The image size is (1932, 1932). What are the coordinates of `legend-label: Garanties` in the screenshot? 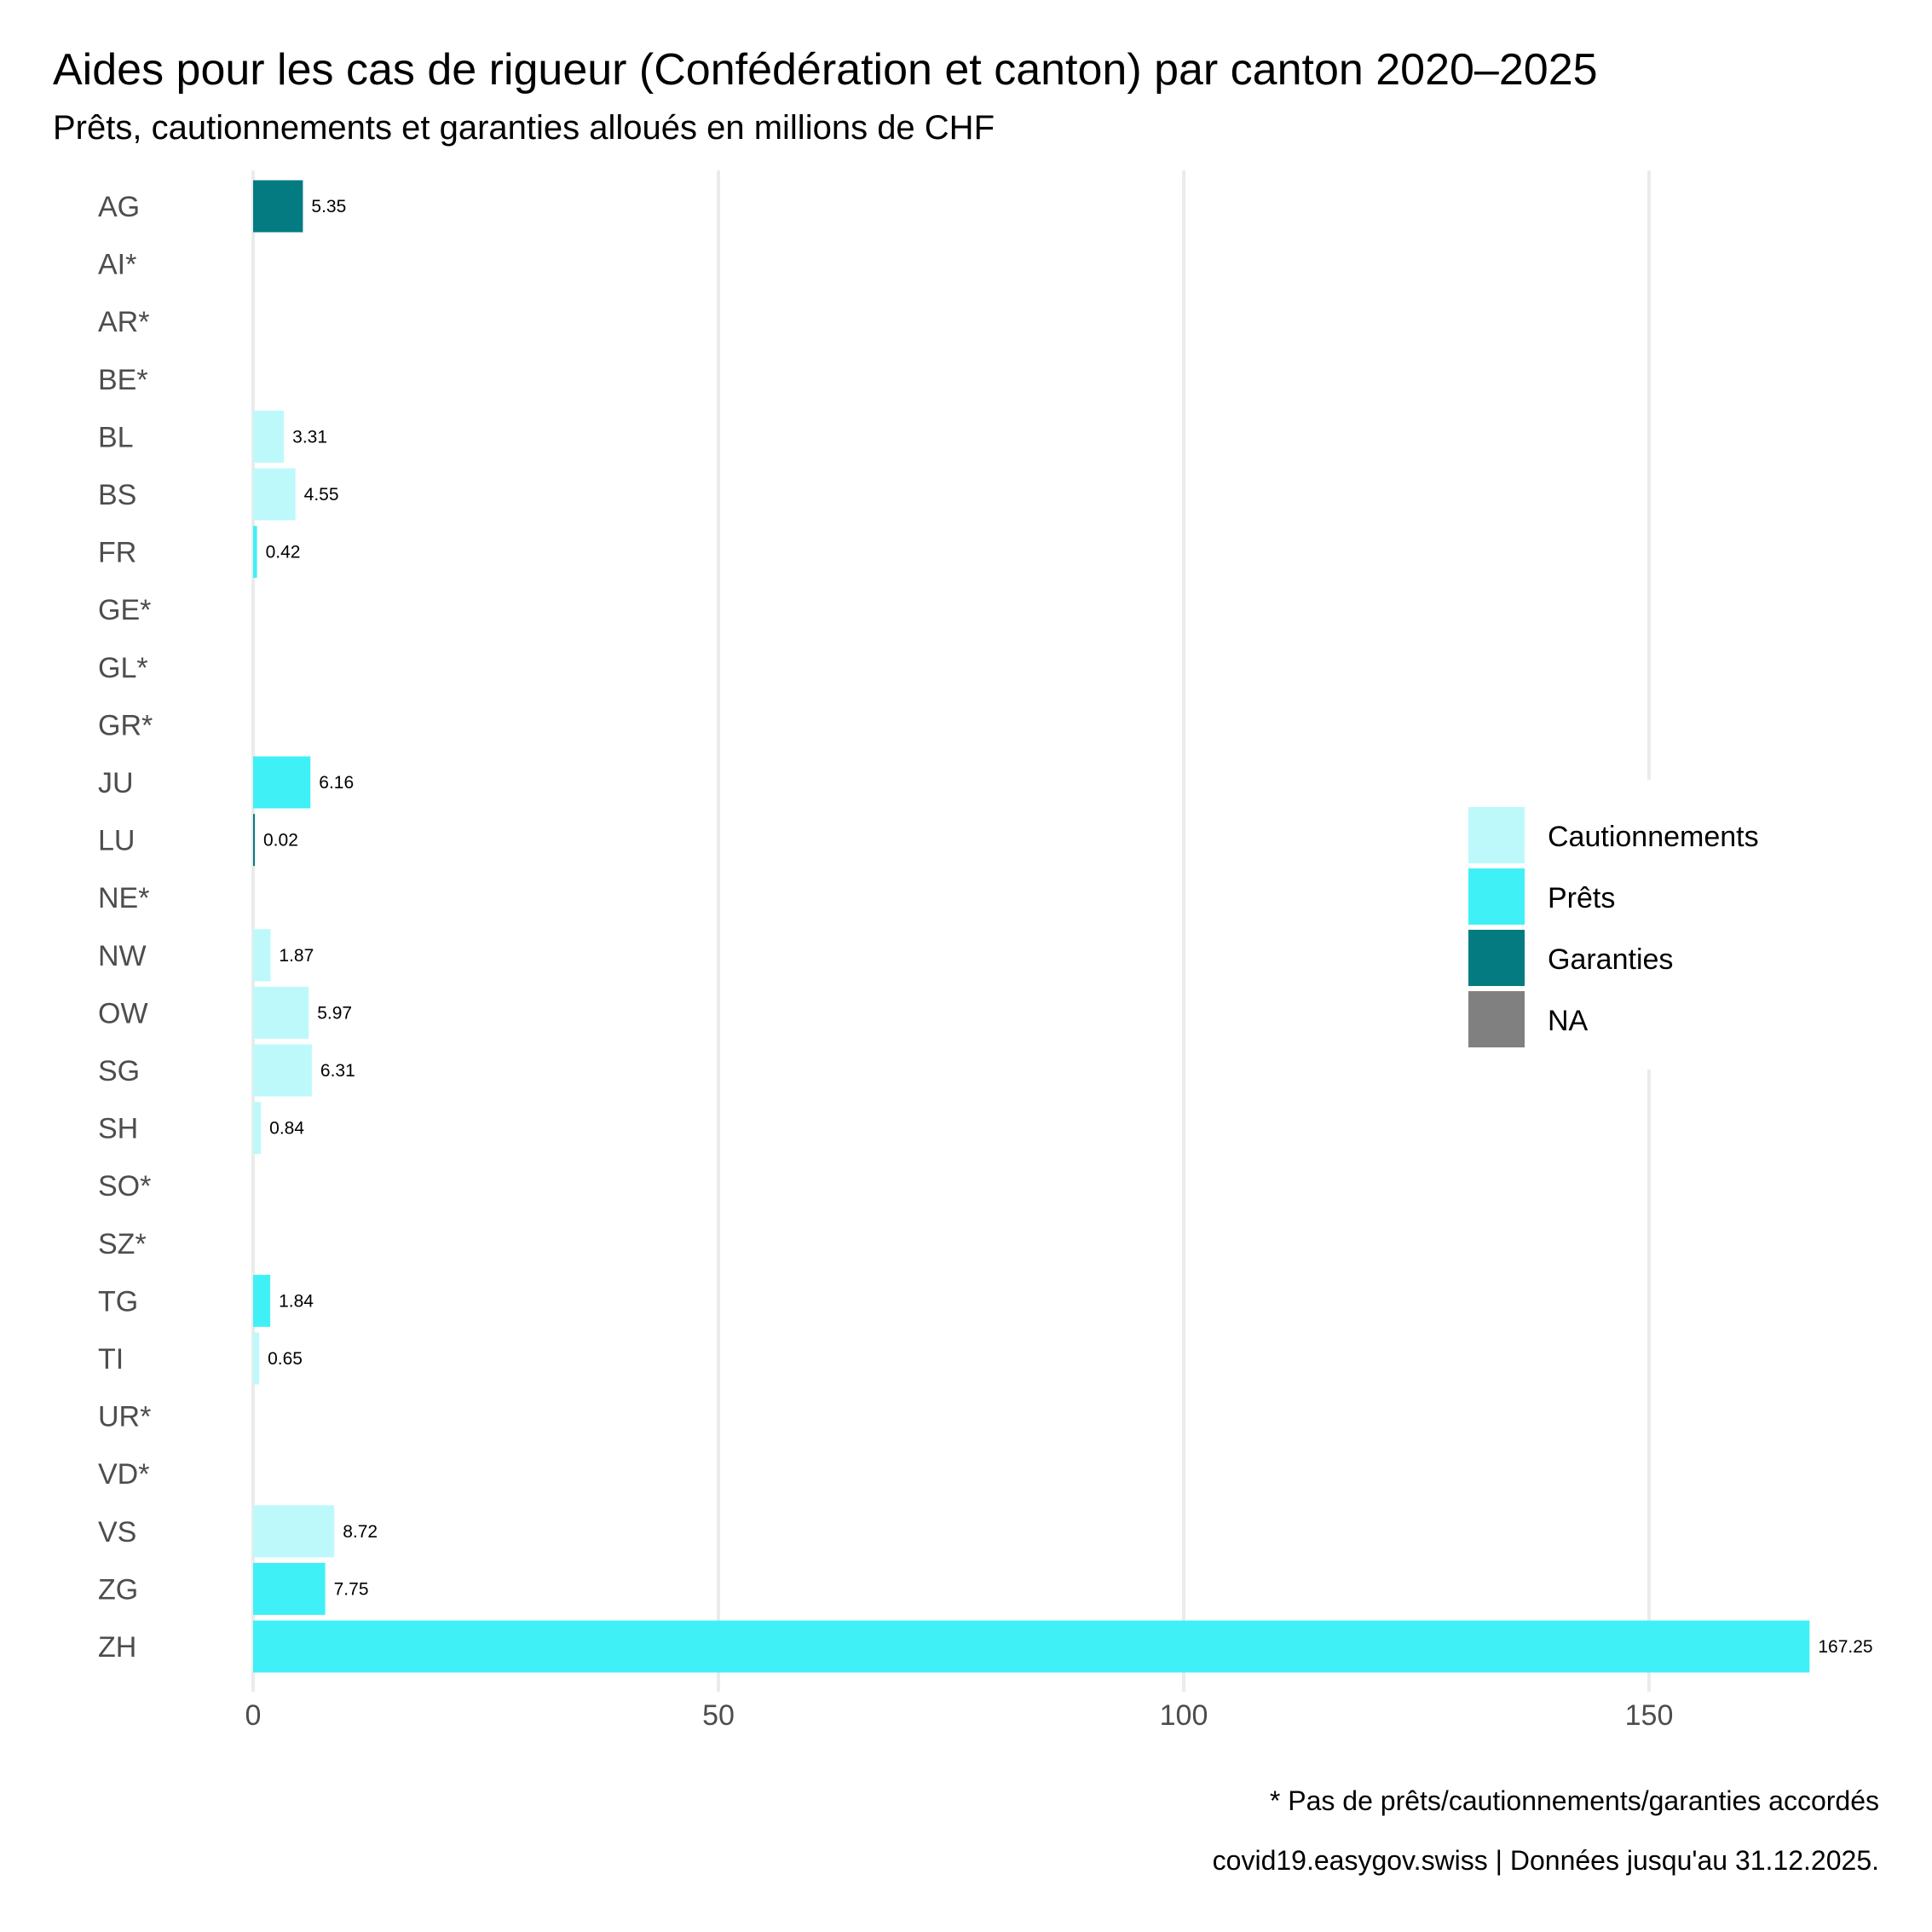 It's located at (1611, 960).